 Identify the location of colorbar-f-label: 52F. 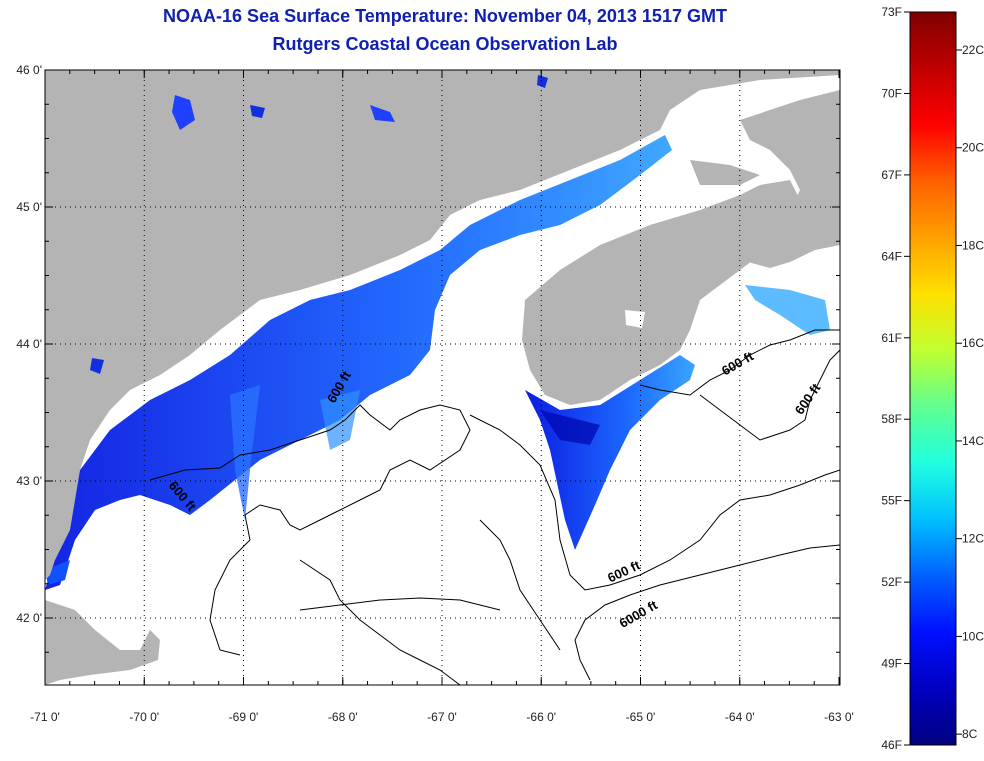
(891, 582).